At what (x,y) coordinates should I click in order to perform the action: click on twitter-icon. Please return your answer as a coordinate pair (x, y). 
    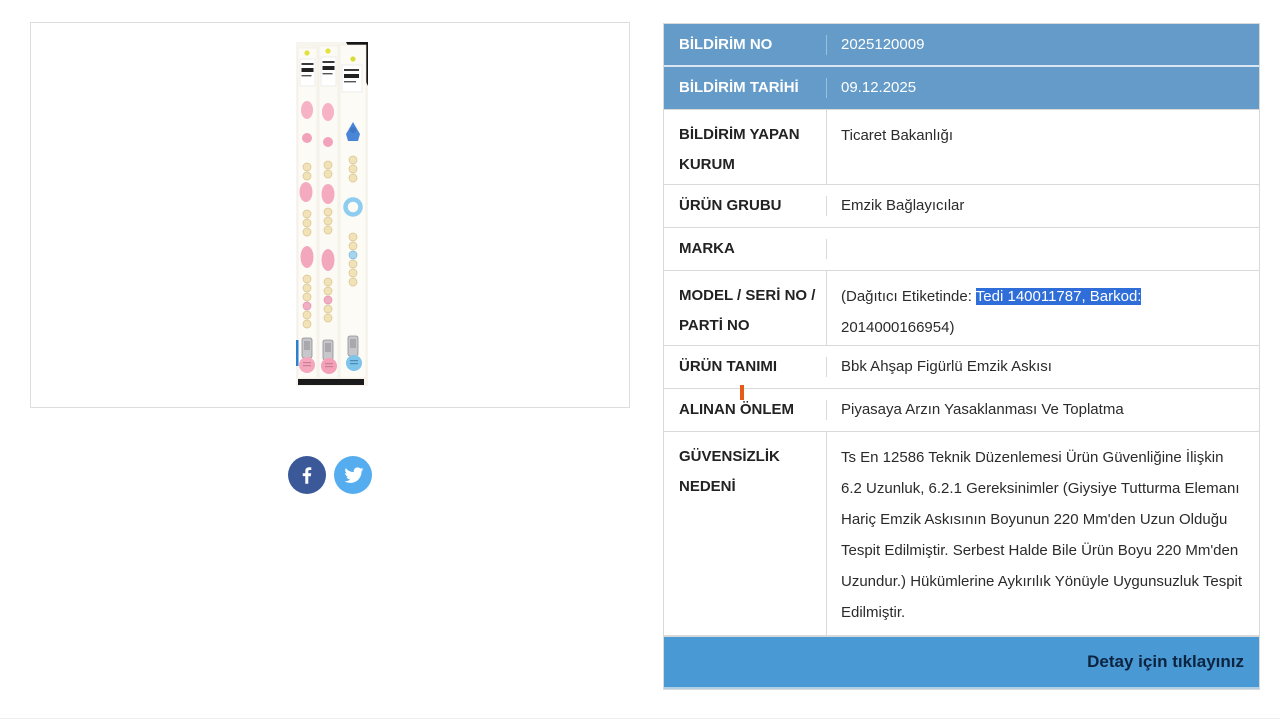
    Looking at the image, I should click on (353, 475).